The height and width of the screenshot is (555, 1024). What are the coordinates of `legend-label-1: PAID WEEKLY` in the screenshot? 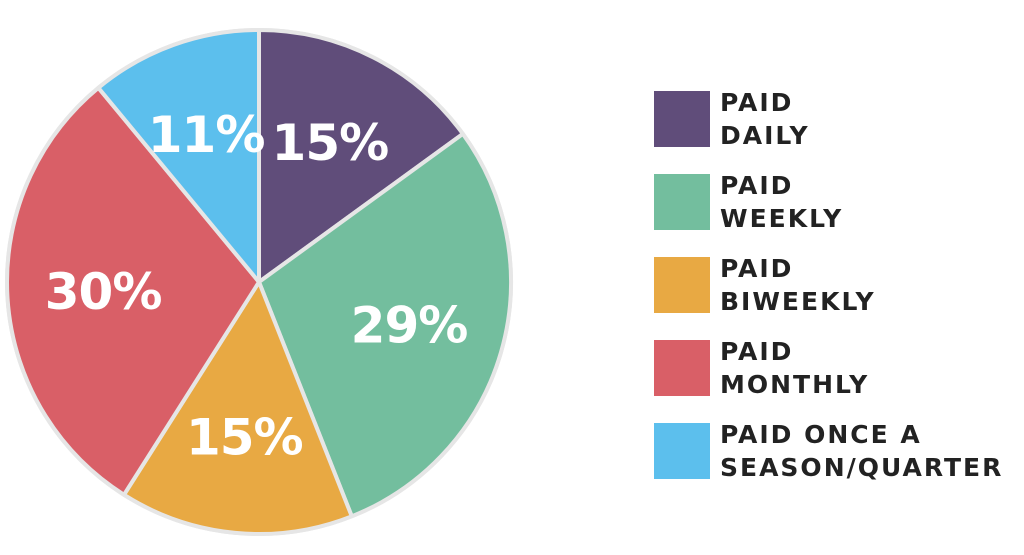 It's located at (782, 202).